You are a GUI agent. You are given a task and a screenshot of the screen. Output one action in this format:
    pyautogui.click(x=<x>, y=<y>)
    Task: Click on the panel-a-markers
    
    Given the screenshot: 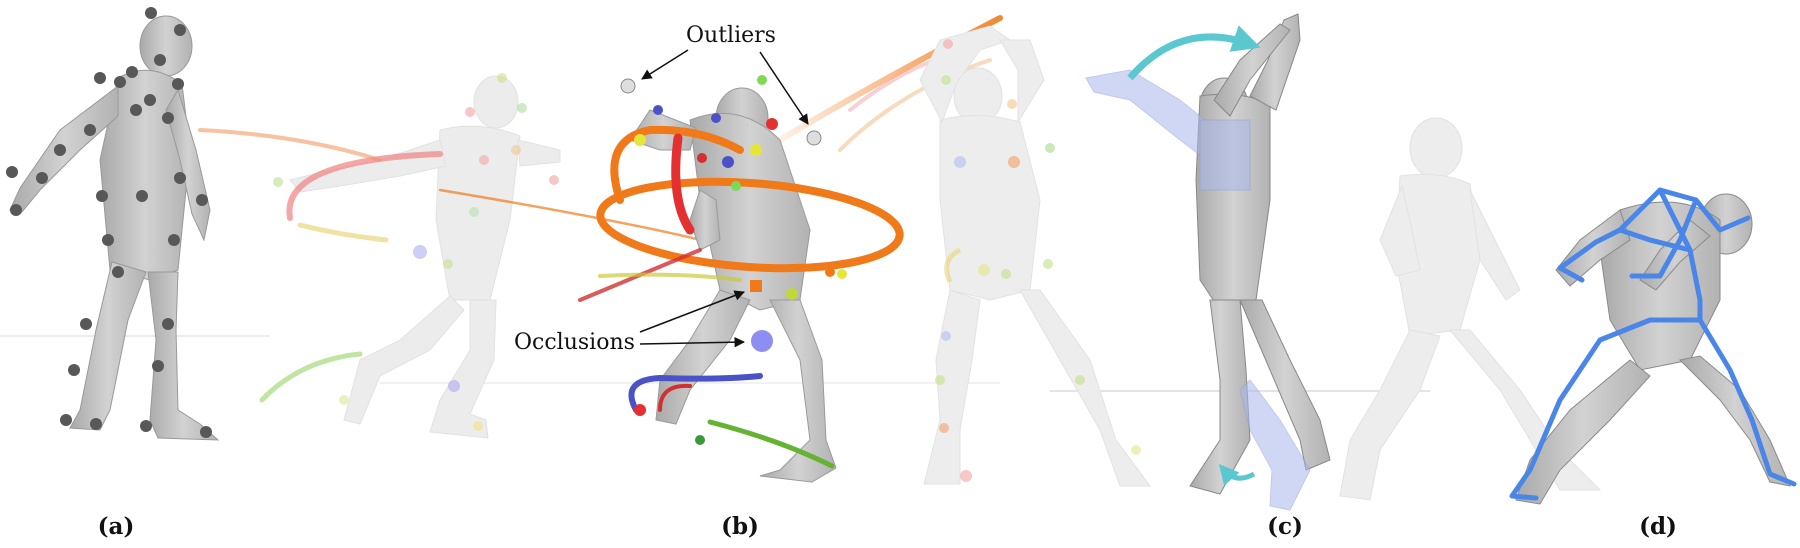 What is the action you would take?
    pyautogui.click(x=109, y=222)
    